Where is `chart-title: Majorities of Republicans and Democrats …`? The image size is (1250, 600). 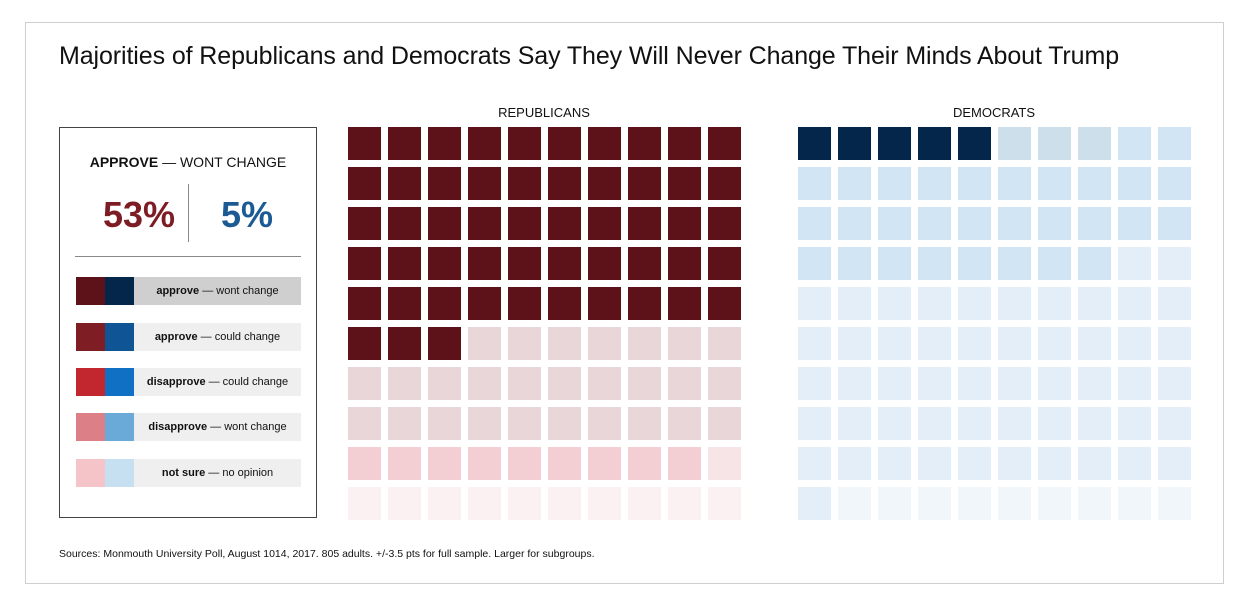
chart-title: Majorities of Republicans and Democrats … is located at coordinates (589, 56).